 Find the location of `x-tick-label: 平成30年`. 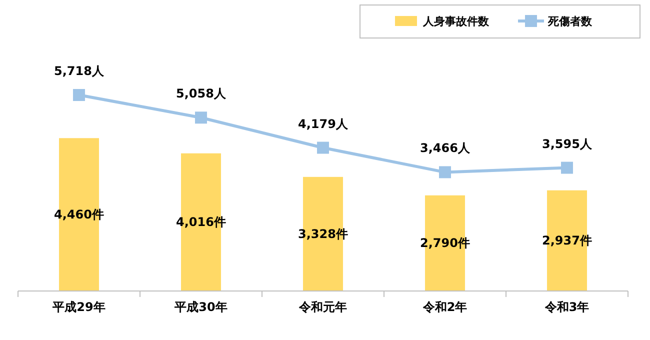

x-tick-label: 平成30年 is located at coordinates (201, 307).